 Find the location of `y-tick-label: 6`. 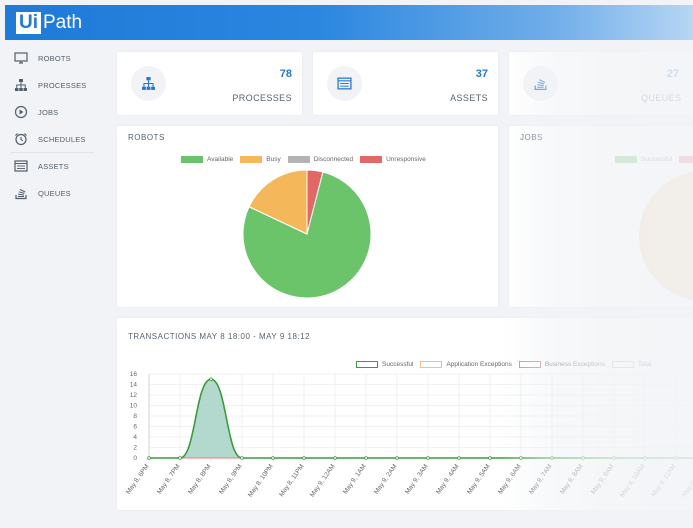

y-tick-label: 6 is located at coordinates (135, 427).